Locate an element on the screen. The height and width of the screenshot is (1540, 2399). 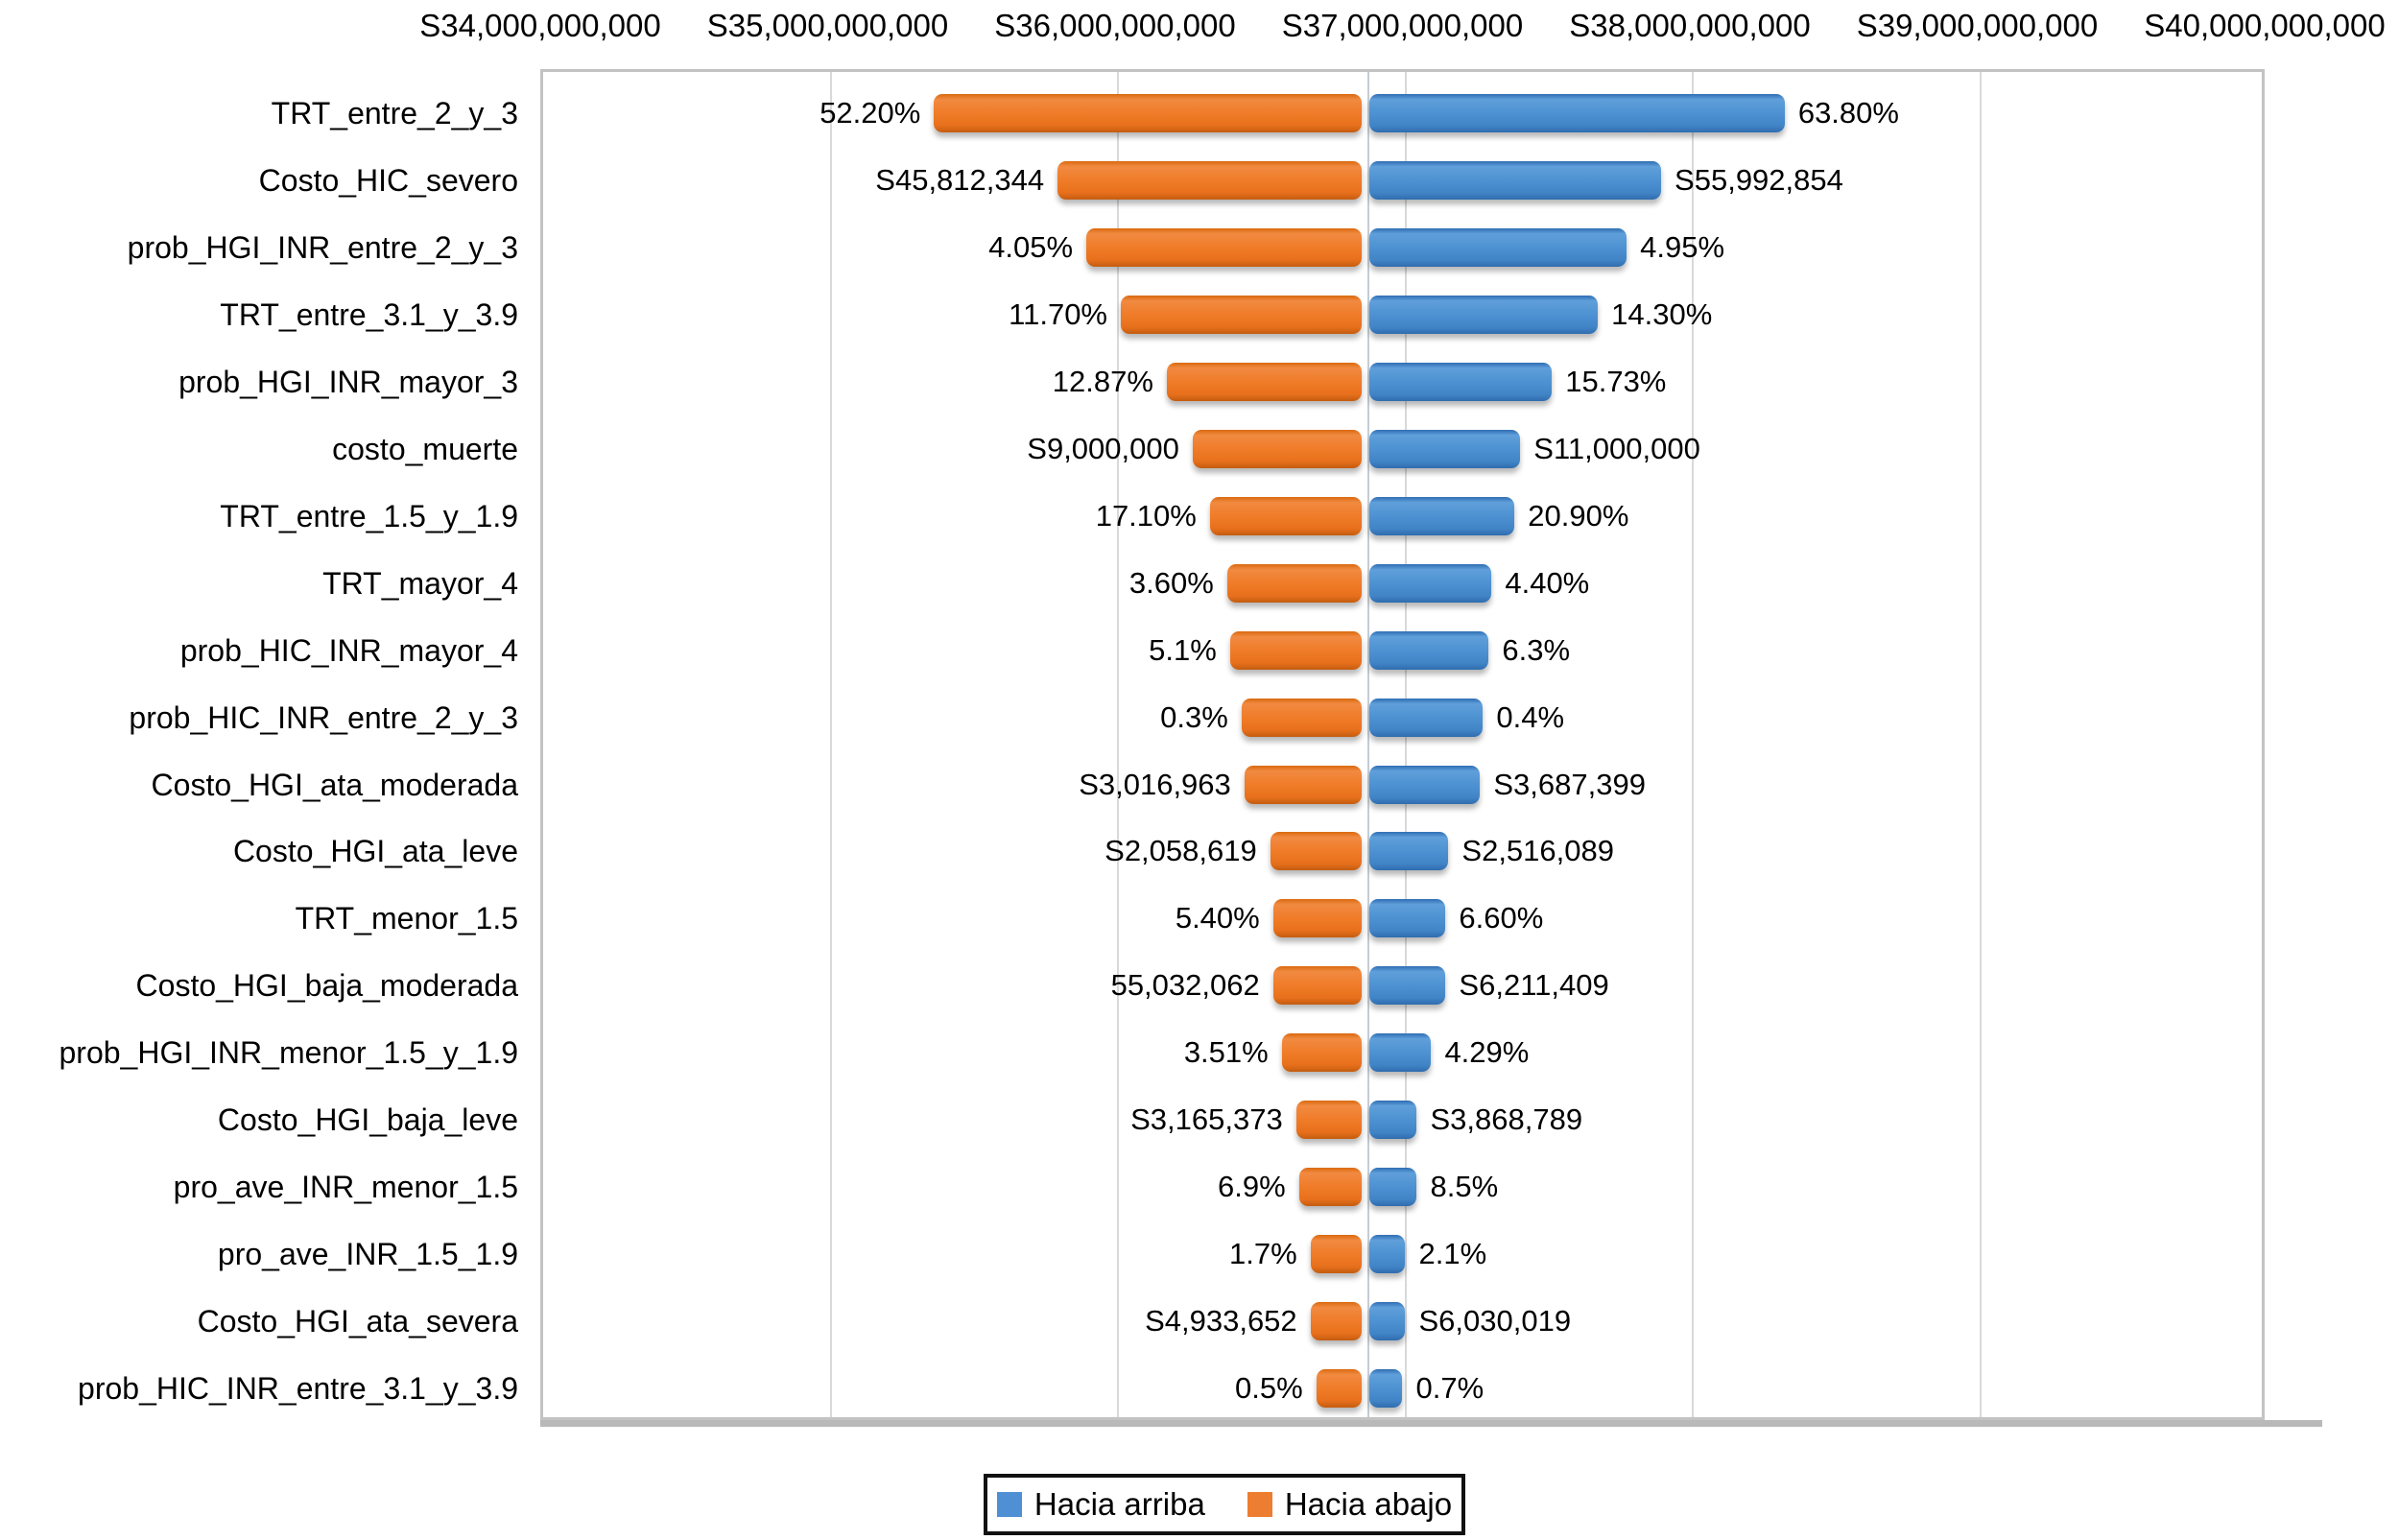
bar-low-value-label: S3,016,963 is located at coordinates (1155, 784).